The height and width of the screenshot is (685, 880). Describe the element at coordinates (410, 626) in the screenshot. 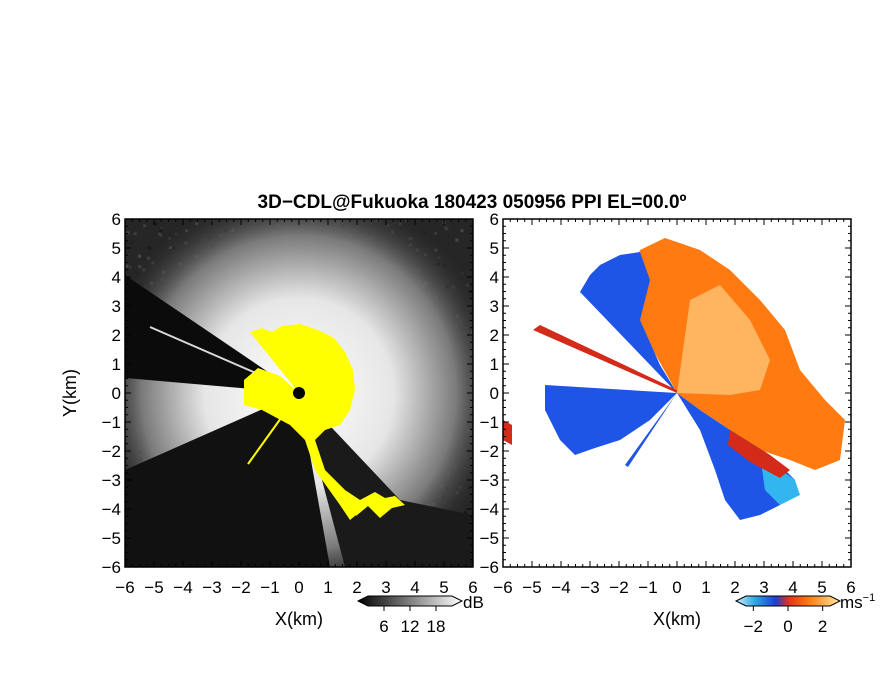

I see `colorbar-tick-label: 12` at that location.